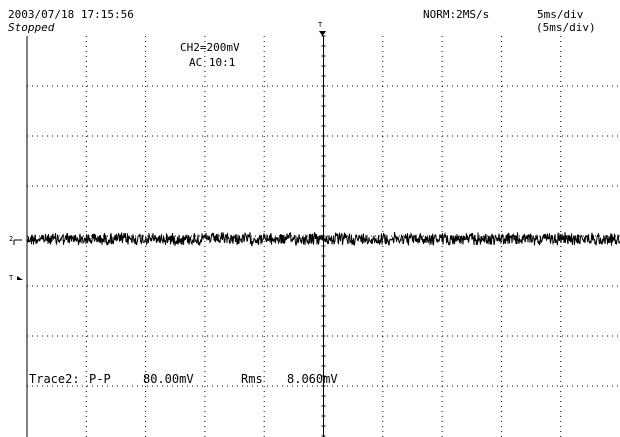 The image size is (620, 437). What do you see at coordinates (322, 33) in the screenshot?
I see `trigger-position-marker` at bounding box center [322, 33].